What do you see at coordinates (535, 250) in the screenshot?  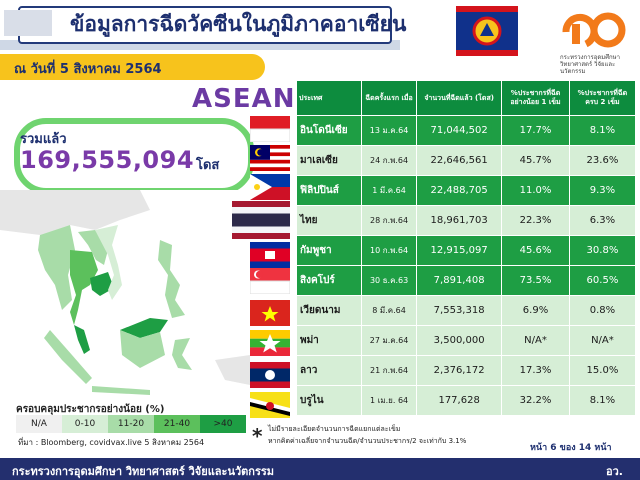 I see `cell-pct1: 45.6%` at bounding box center [535, 250].